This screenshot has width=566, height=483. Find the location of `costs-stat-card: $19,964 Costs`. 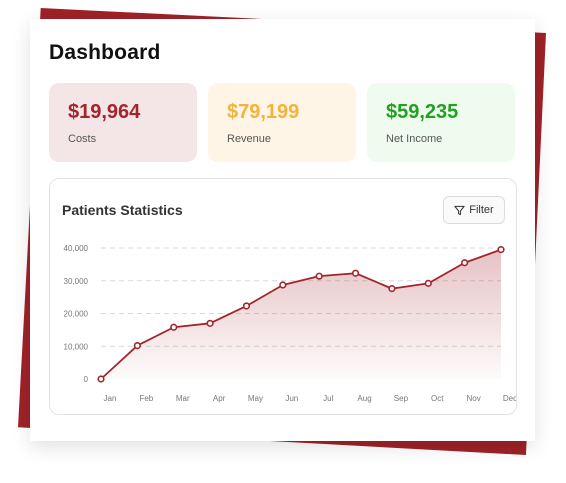

costs-stat-card: $19,964 Costs is located at coordinates (123, 122).